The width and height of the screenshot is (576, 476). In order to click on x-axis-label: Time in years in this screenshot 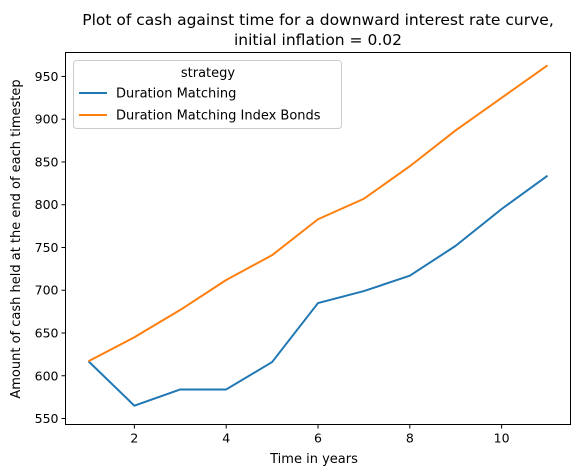, I will do `click(313, 459)`.